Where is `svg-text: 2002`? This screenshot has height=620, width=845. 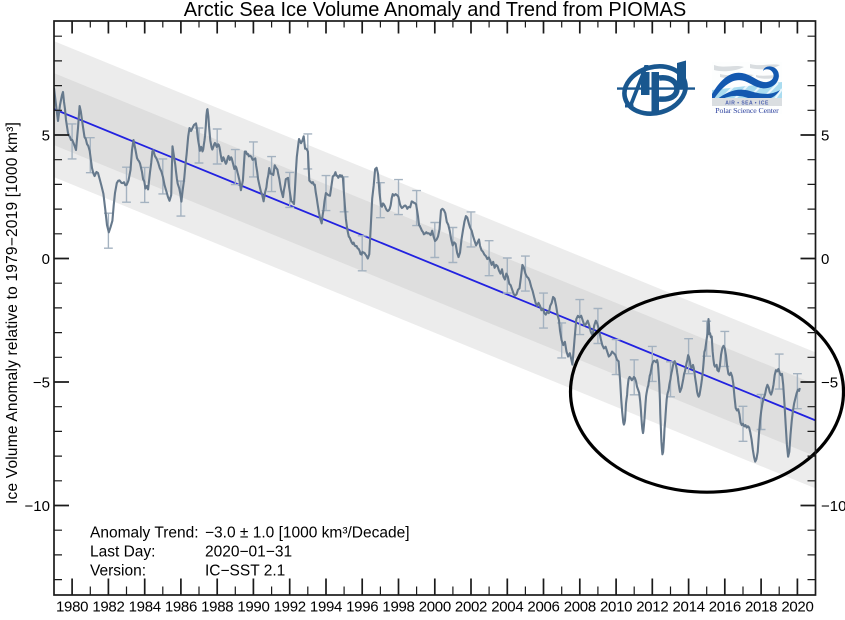 svg-text: 2002 is located at coordinates (471, 607).